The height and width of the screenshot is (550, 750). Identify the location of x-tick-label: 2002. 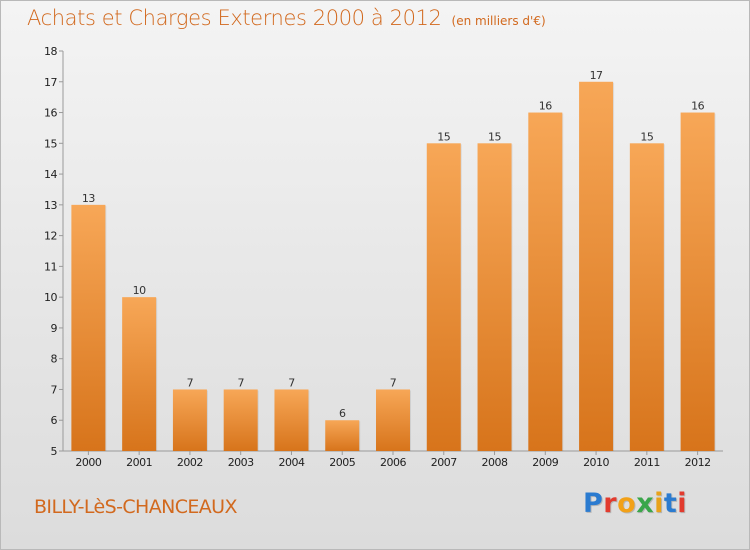
(190, 462).